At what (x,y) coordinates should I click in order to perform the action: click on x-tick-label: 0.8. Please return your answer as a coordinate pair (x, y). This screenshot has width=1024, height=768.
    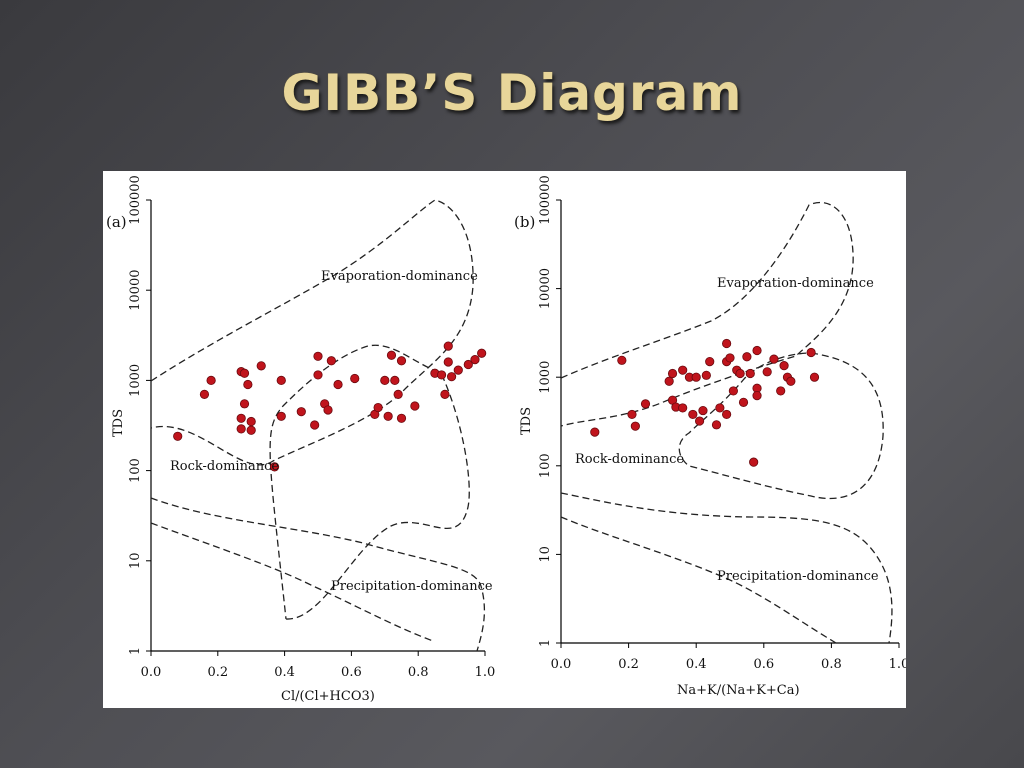
    Looking at the image, I should click on (831, 664).